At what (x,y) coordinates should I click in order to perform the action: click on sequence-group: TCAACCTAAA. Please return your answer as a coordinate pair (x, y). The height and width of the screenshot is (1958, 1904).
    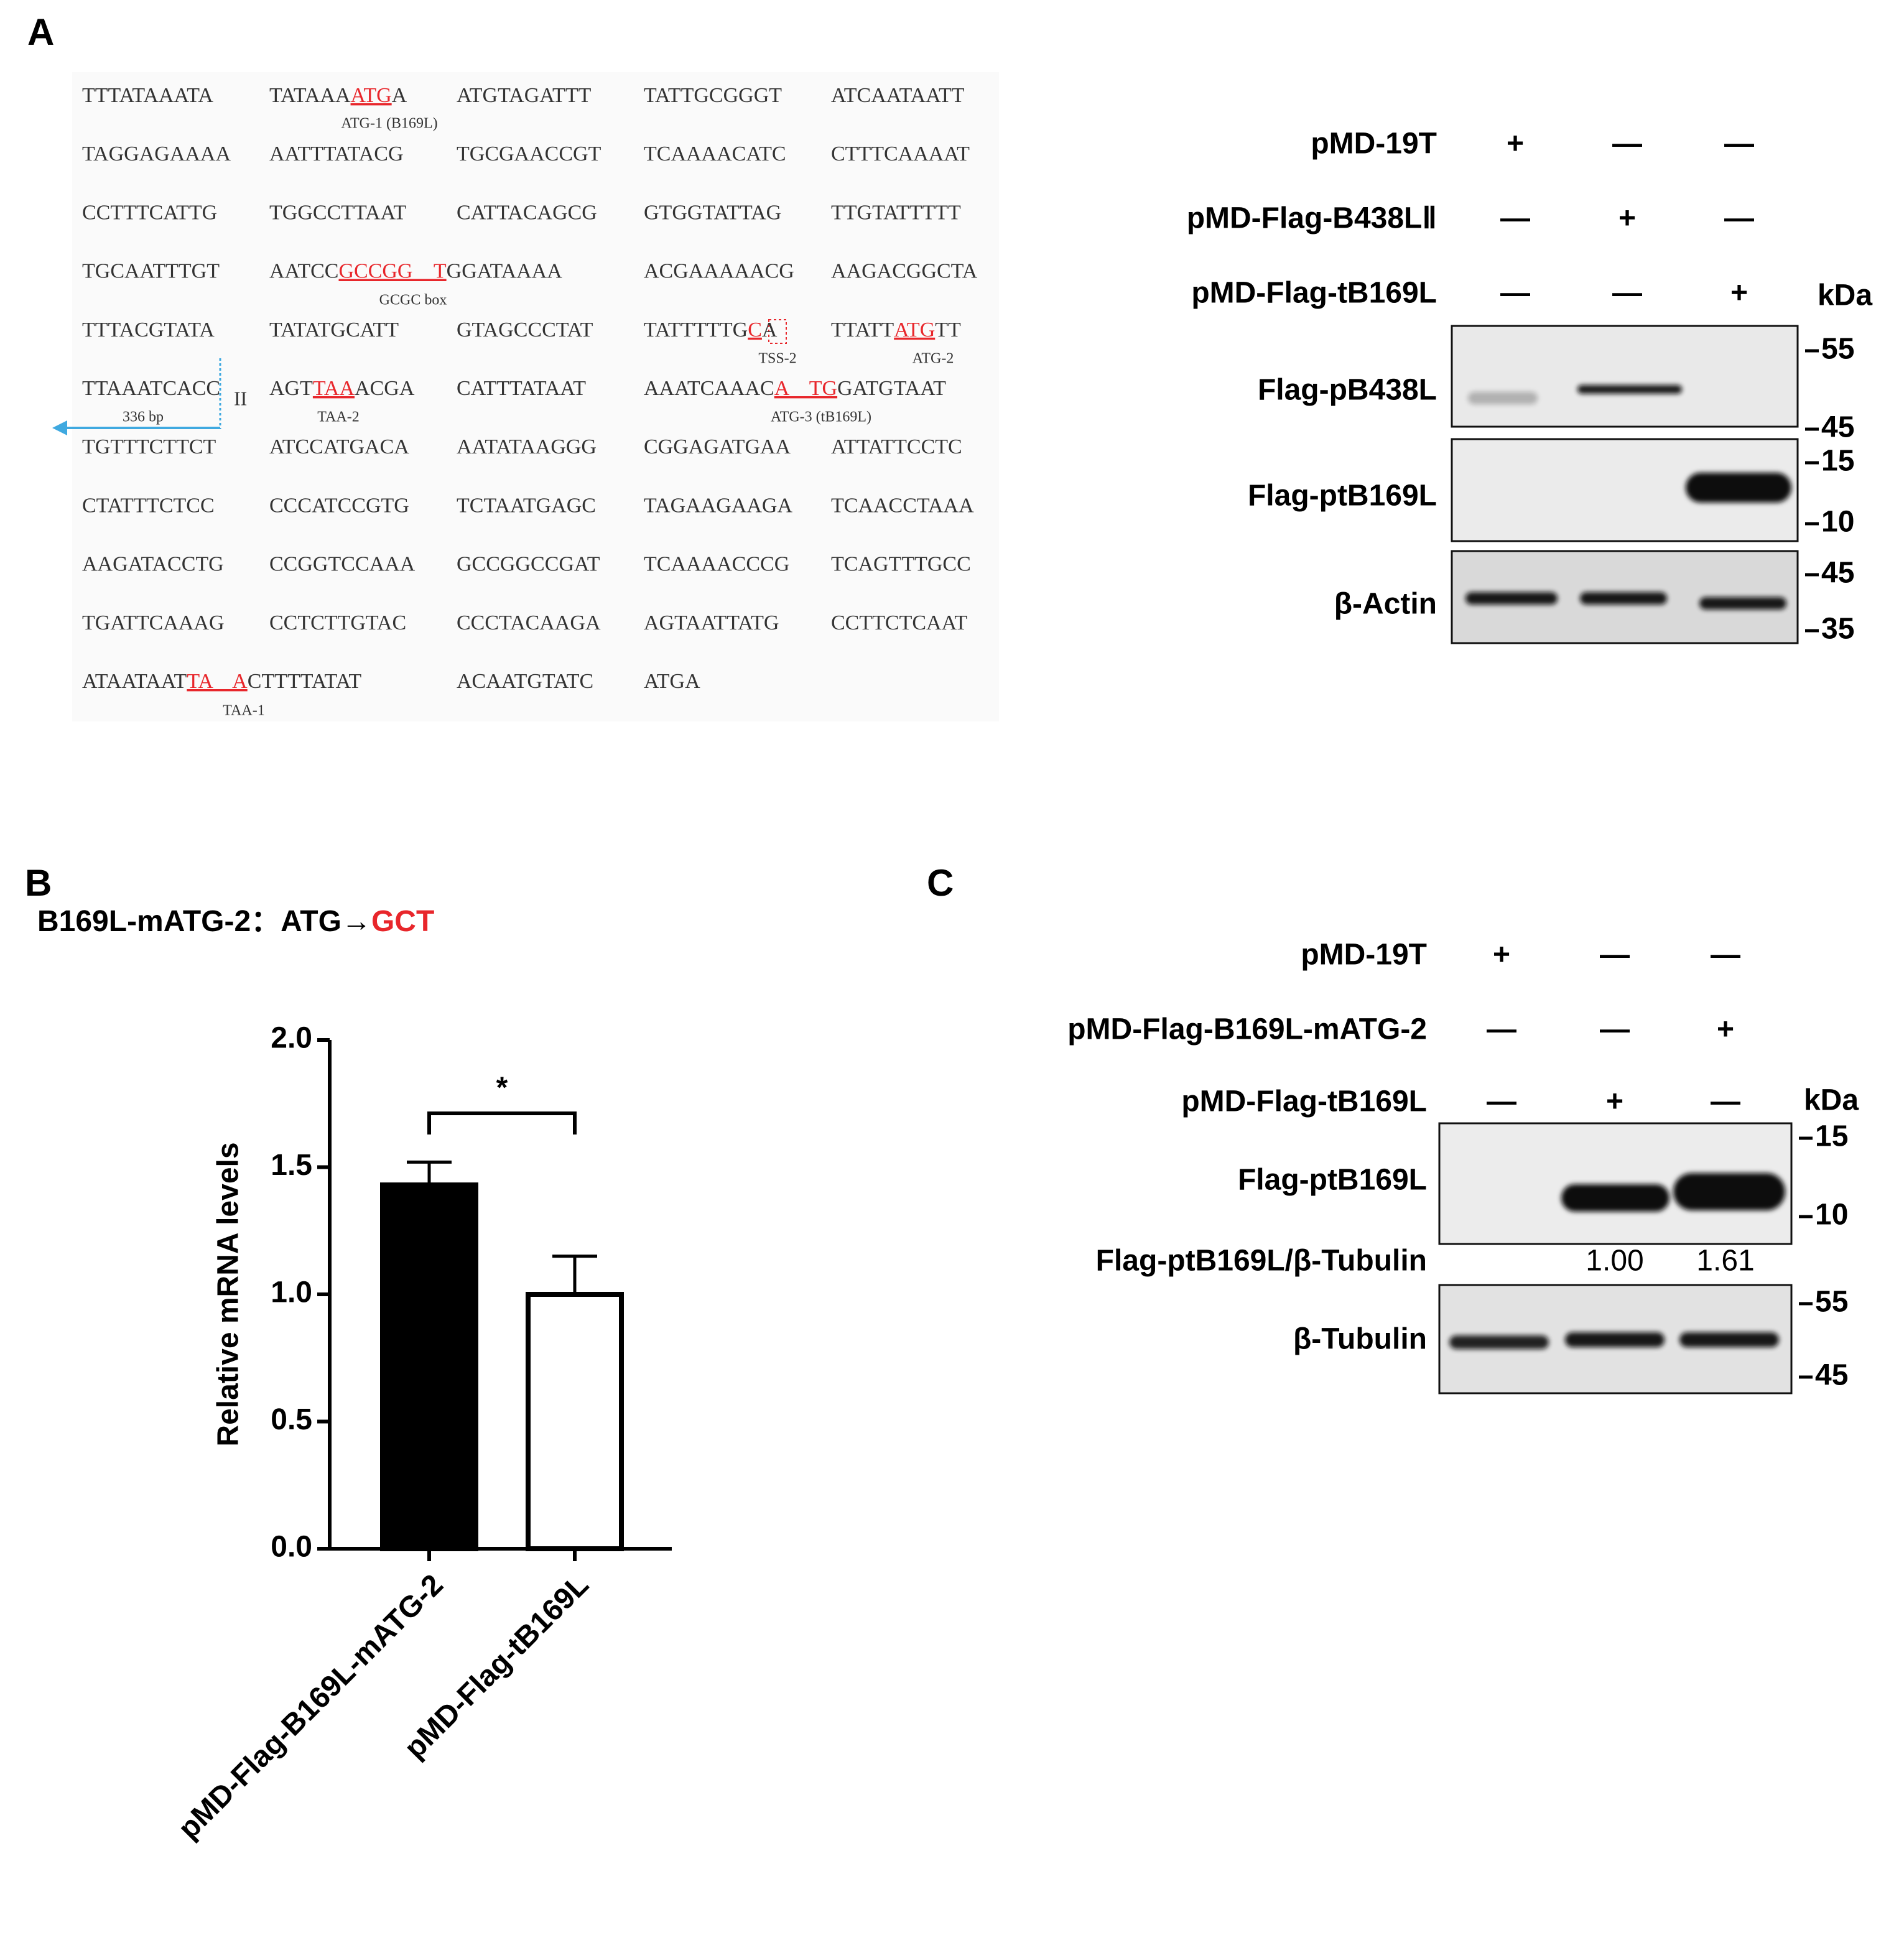
    Looking at the image, I should click on (902, 506).